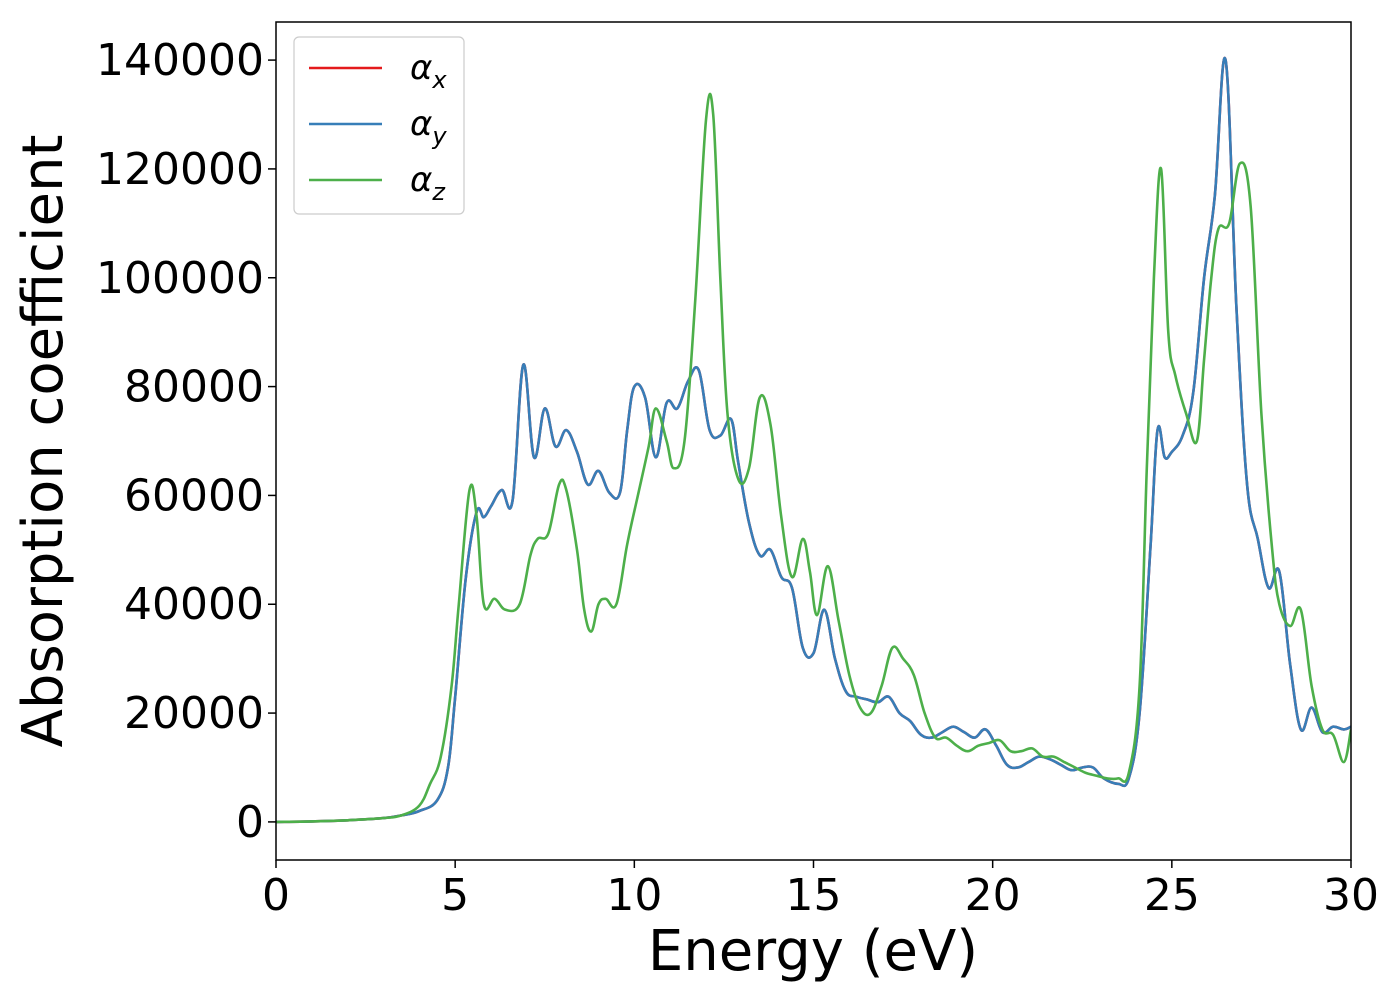 The image size is (1400, 1000). Describe the element at coordinates (43, 441) in the screenshot. I see `y-axis-title: Absorption coefficient` at that location.